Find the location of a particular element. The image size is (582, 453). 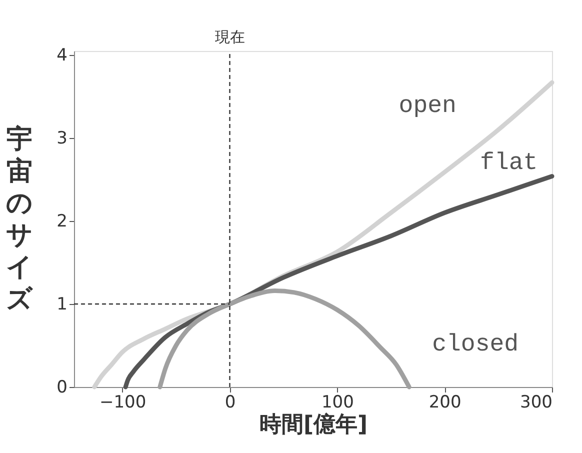

series-label: open is located at coordinates (427, 106).